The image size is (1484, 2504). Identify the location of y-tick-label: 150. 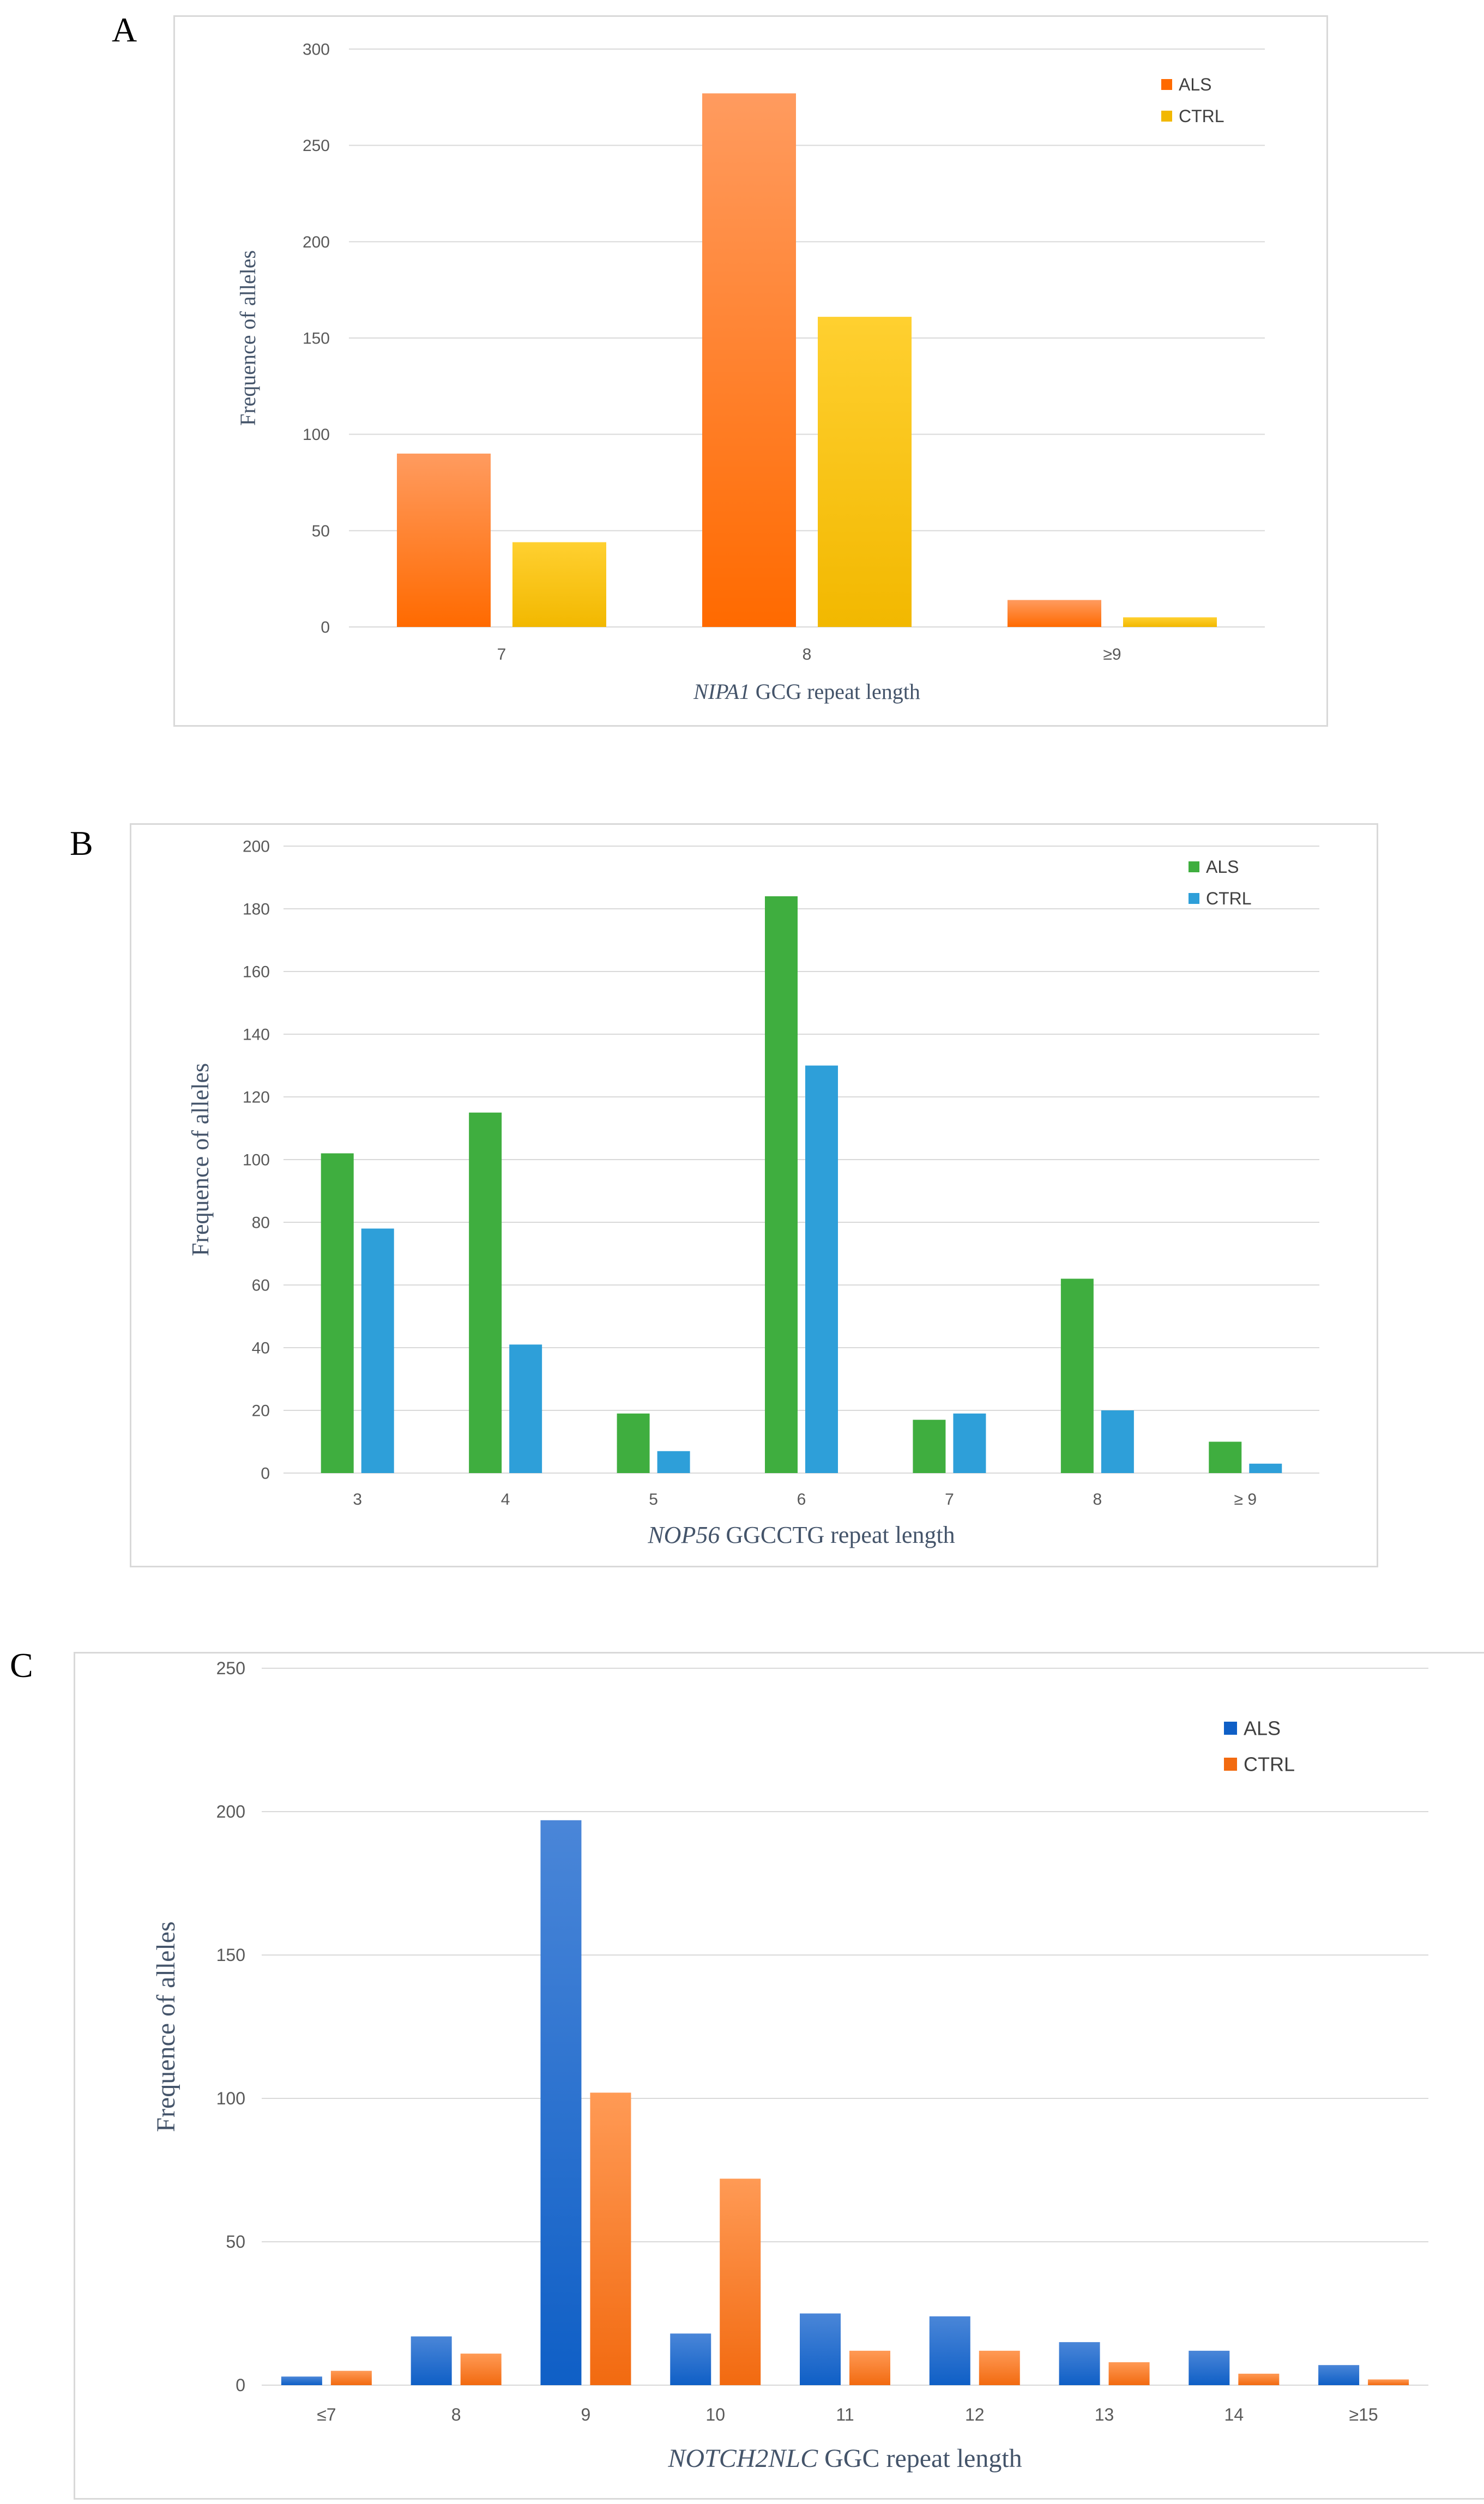
(230, 1955).